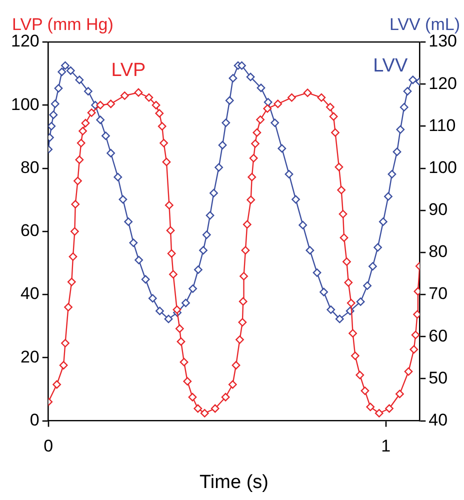 Image resolution: width=464 pixels, height=500 pixels. I want to click on x-tick-label: 1, so click(386, 446).